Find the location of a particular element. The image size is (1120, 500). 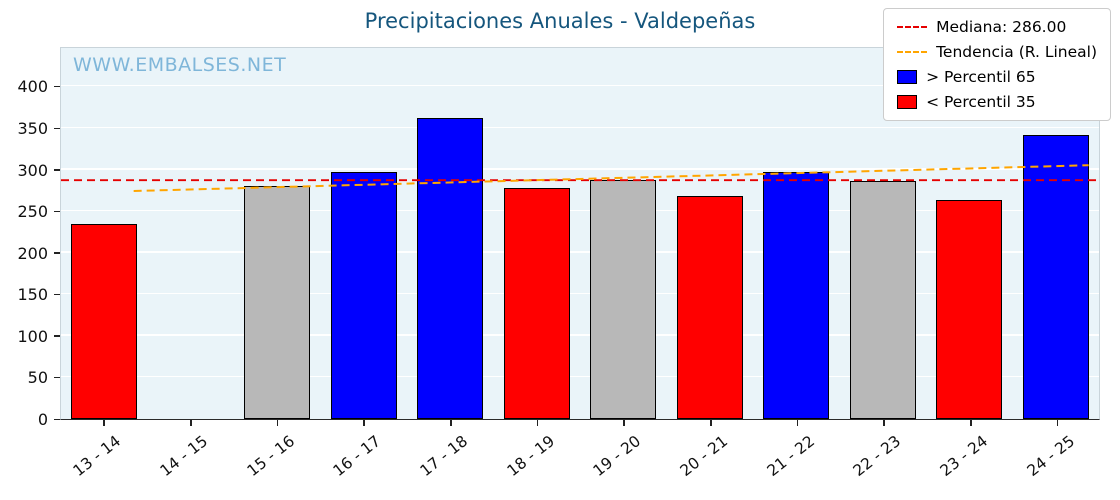

legend-label: > Percentil 65 is located at coordinates (981, 77).